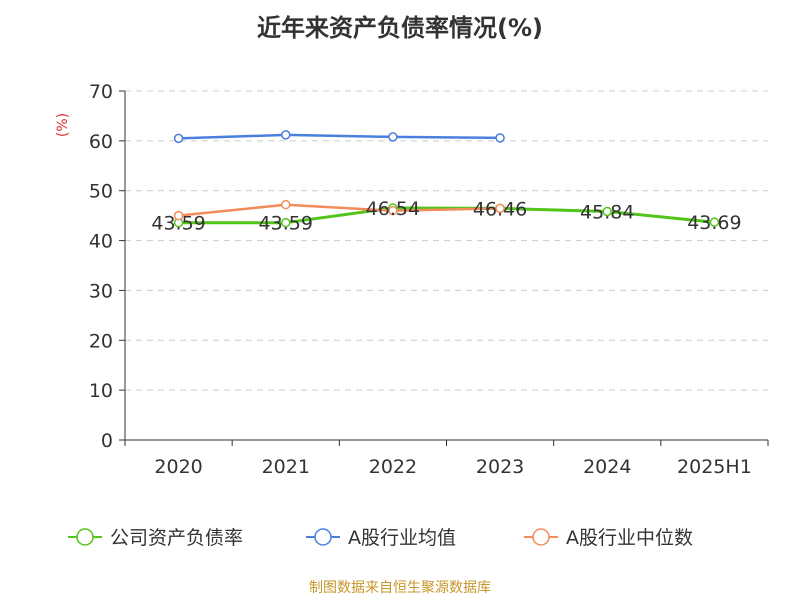 The width and height of the screenshot is (800, 600). I want to click on legend: 公司资产负债率 A股行业均值 A股行业中位数, so click(380, 538).